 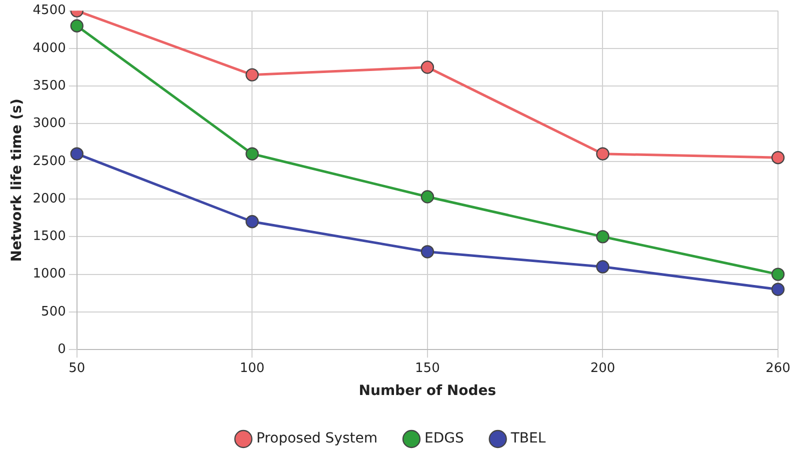 What do you see at coordinates (444, 438) in the screenshot?
I see `legend-label: EDGS` at bounding box center [444, 438].